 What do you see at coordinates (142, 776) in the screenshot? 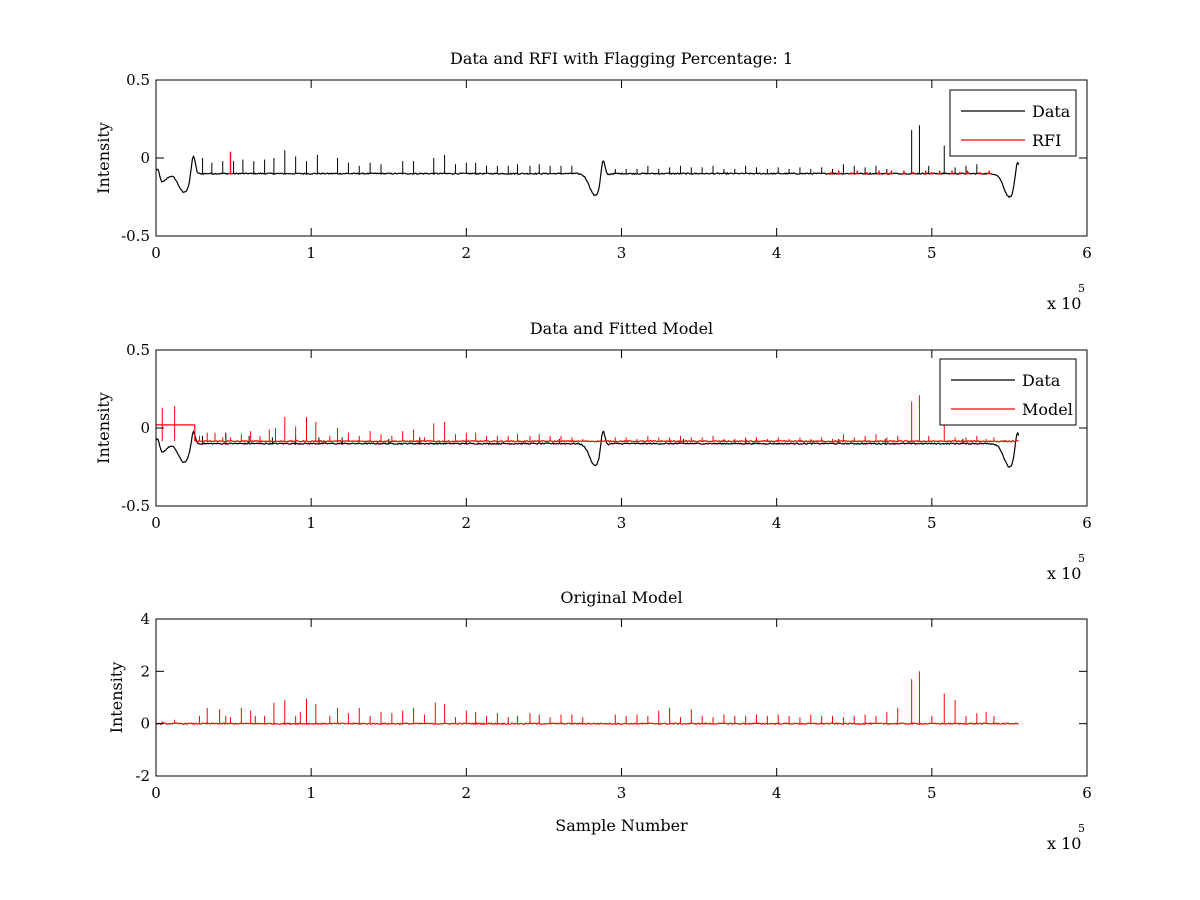
I see `y-tick-label: -2` at bounding box center [142, 776].